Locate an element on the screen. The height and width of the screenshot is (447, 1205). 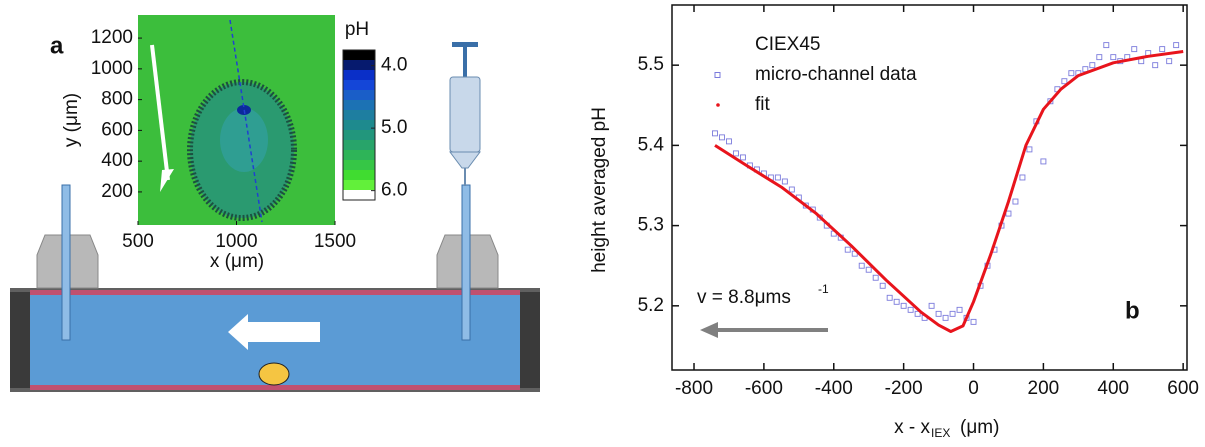
colorbar-tick-label: 6.0 is located at coordinates (394, 190).